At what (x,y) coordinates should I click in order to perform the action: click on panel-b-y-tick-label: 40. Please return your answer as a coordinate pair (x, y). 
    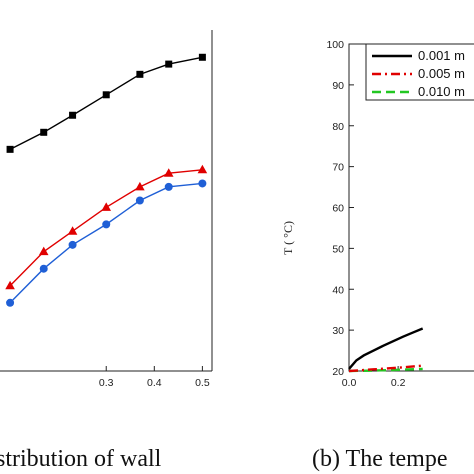
    Looking at the image, I should click on (338, 290).